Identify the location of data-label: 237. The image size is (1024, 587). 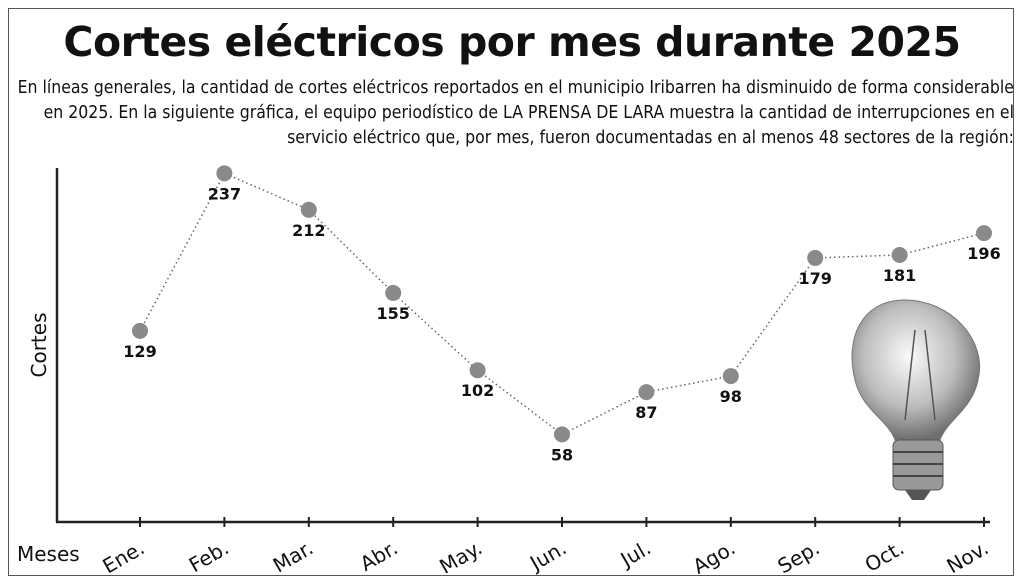
(224, 193).